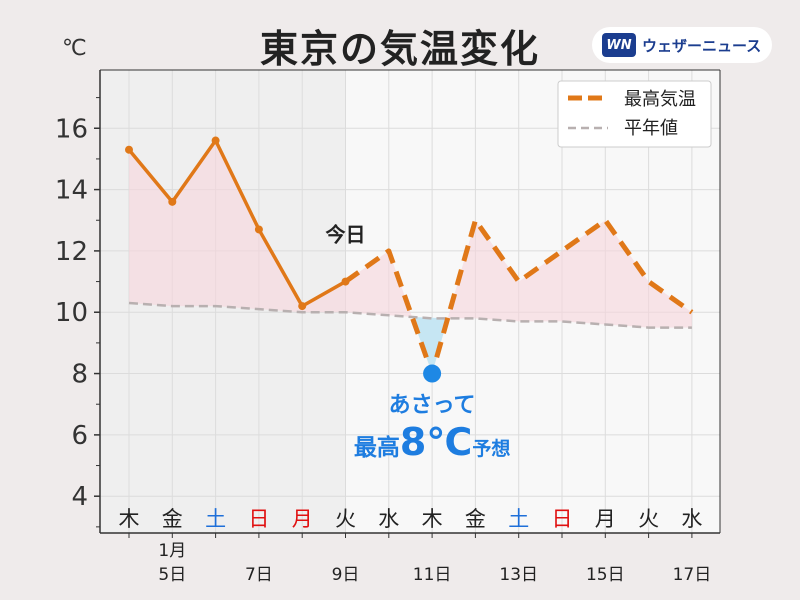  What do you see at coordinates (172, 575) in the screenshot?
I see `date-tick-label: 5日` at bounding box center [172, 575].